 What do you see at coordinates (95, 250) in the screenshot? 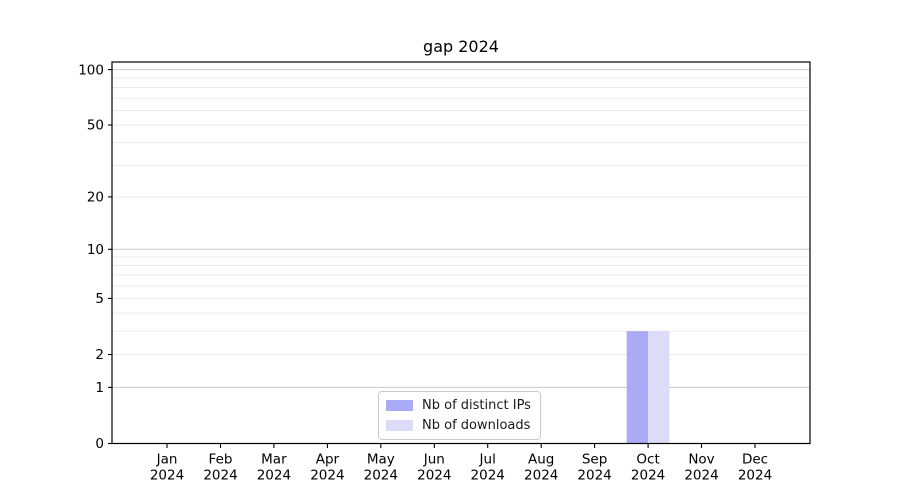
I see `y-tick-label: 10` at bounding box center [95, 250].